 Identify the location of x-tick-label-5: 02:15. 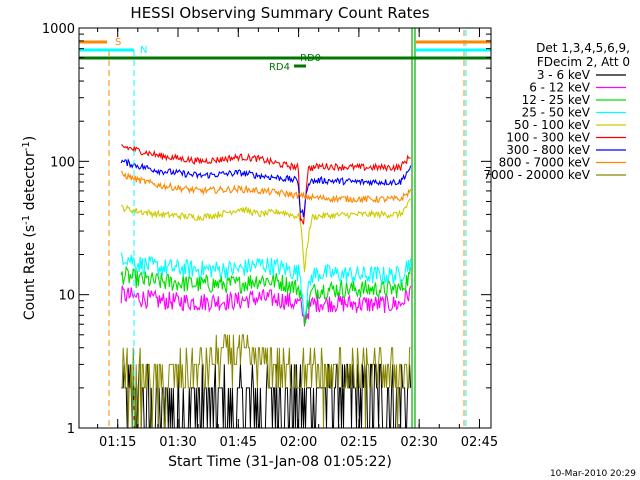
(358, 442).